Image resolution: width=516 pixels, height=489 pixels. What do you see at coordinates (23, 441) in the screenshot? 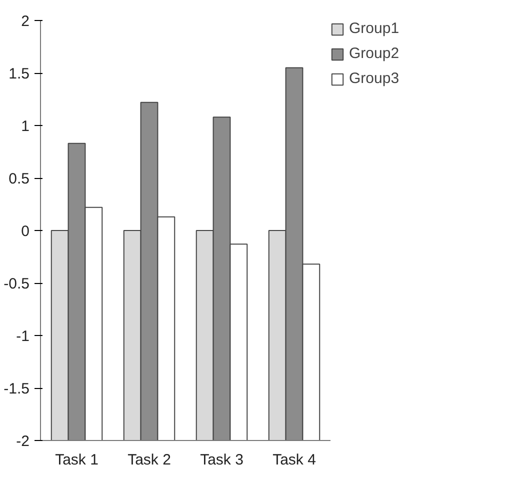
I see `y-tick-label: -2` at bounding box center [23, 441].